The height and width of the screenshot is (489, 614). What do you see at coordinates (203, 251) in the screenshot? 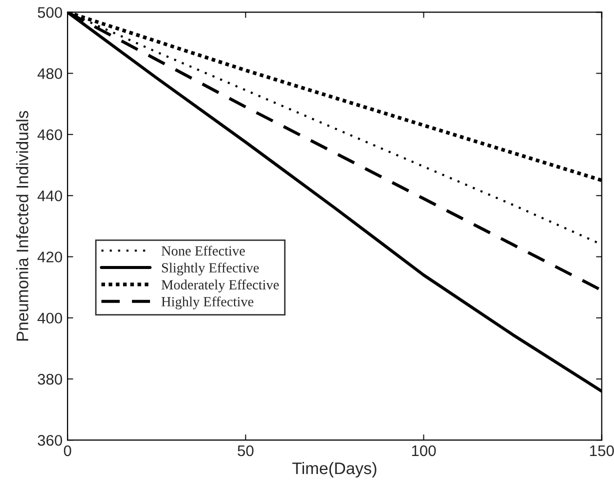
I see `legend-label: None Effective` at bounding box center [203, 251].